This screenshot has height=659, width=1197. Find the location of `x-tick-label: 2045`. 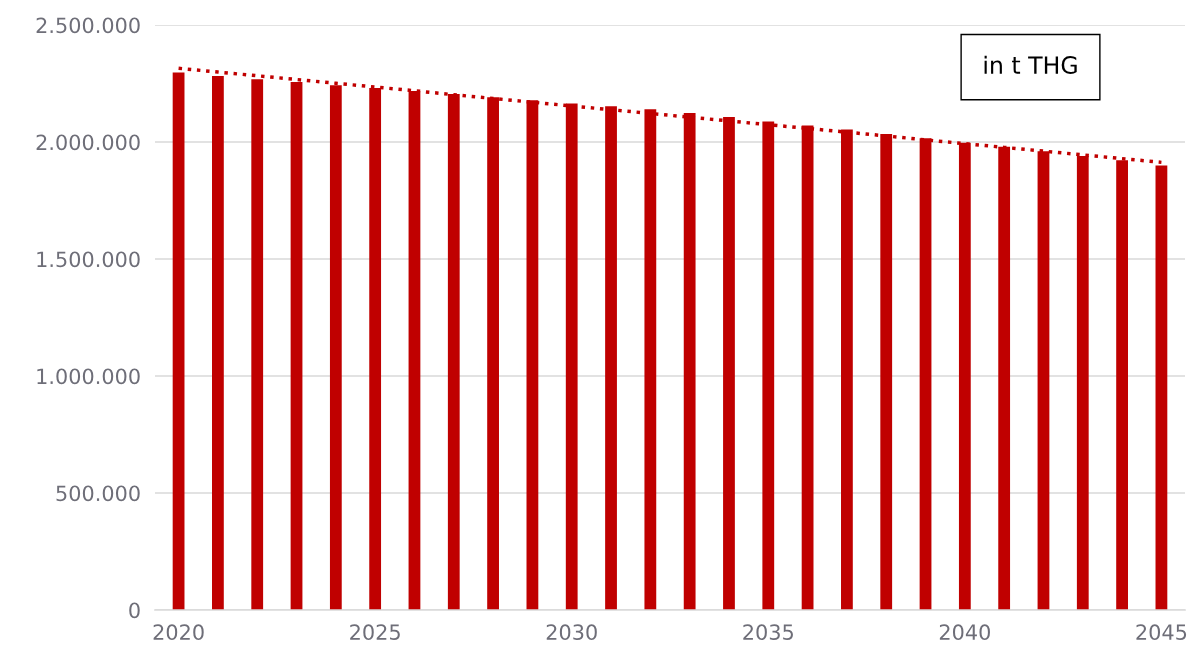

x-tick-label: 2045 is located at coordinates (1161, 632).